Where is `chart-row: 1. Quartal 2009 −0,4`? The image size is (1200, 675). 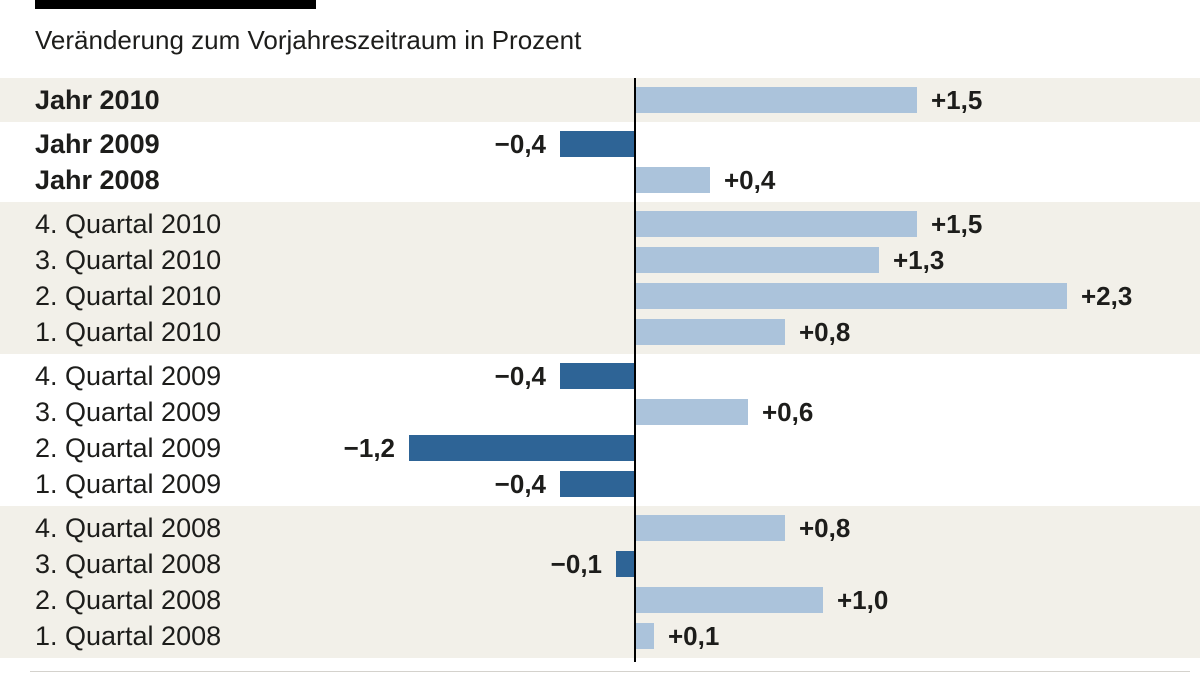
chart-row: 1. Quartal 2009 −0,4 is located at coordinates (600, 484).